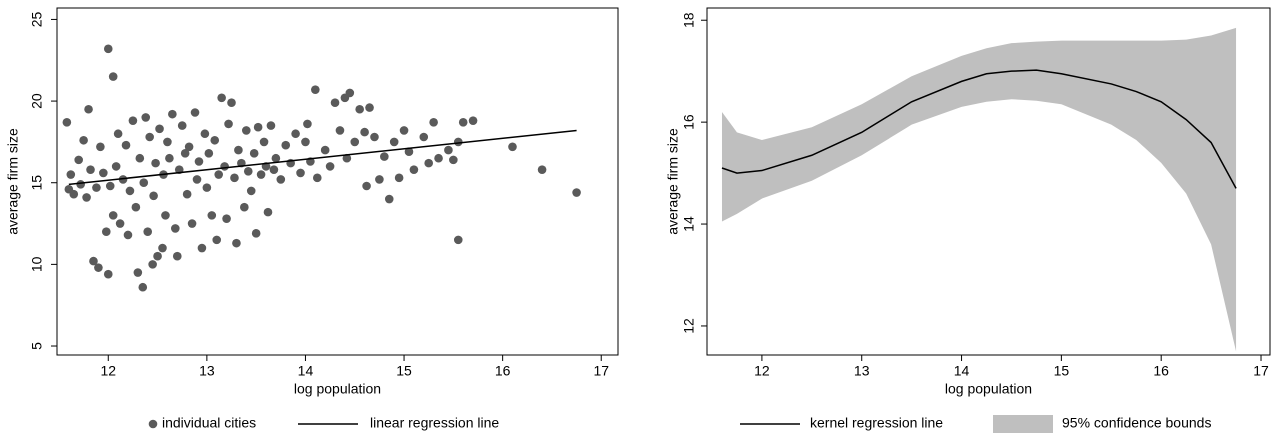 The width and height of the screenshot is (1276, 435). Describe the element at coordinates (689, 122) in the screenshot. I see `y-tick-label: 16` at that location.